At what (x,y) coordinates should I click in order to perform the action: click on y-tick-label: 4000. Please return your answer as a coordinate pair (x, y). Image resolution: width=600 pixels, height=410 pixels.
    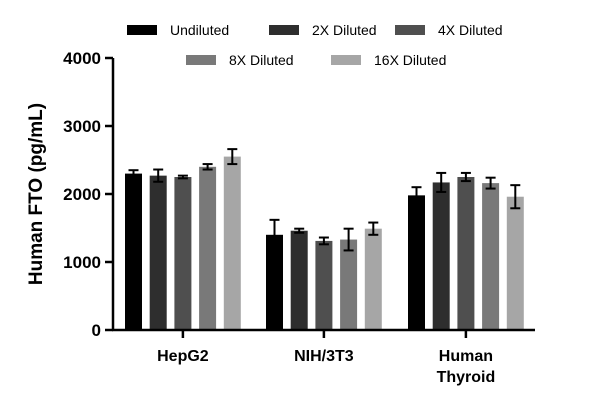
    Looking at the image, I should click on (82, 58).